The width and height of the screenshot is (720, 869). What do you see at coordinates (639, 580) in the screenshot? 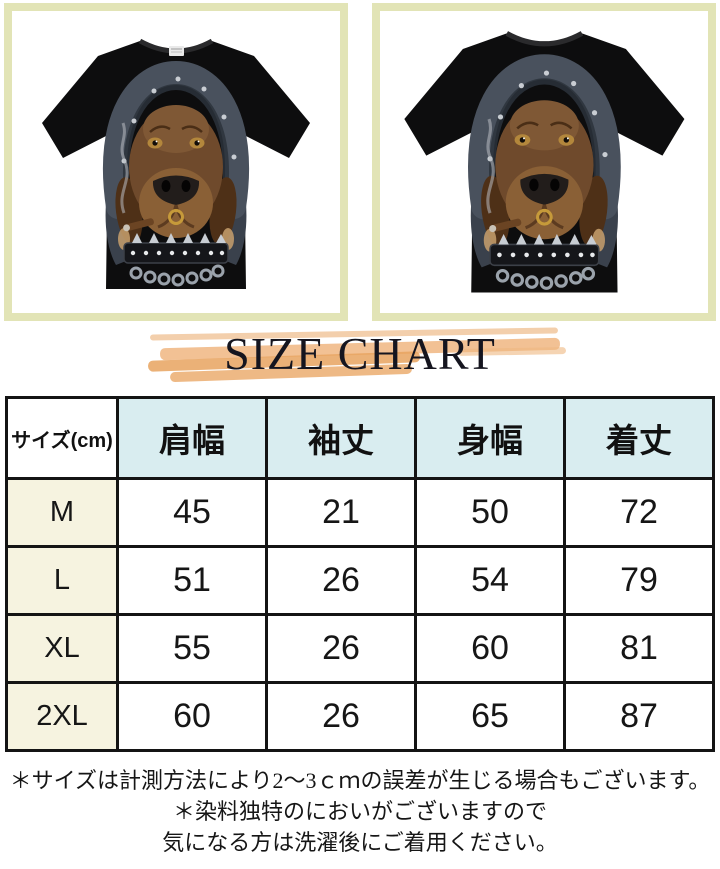
I see `value-cell: 79` at bounding box center [639, 580].